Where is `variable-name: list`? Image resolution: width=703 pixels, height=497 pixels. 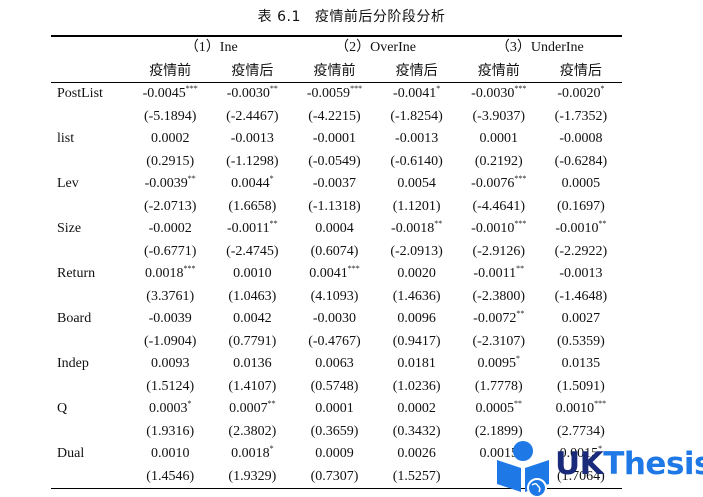
variable-name: list is located at coordinates (66, 139).